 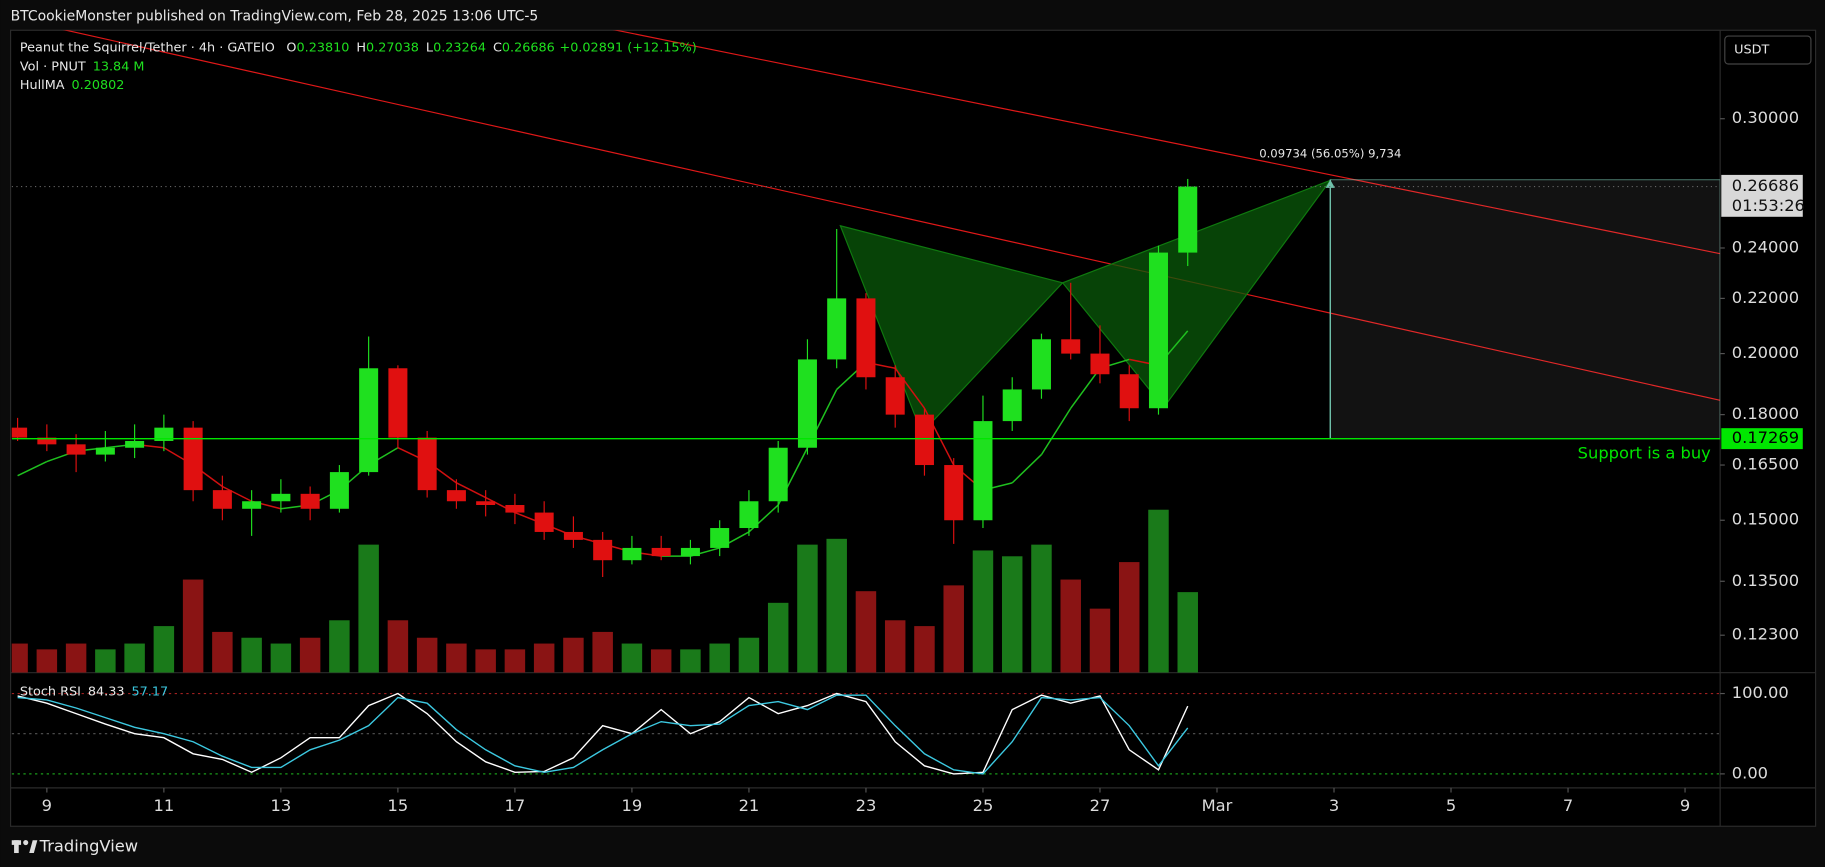 What do you see at coordinates (74, 846) in the screenshot?
I see `brand: TradingView` at bounding box center [74, 846].